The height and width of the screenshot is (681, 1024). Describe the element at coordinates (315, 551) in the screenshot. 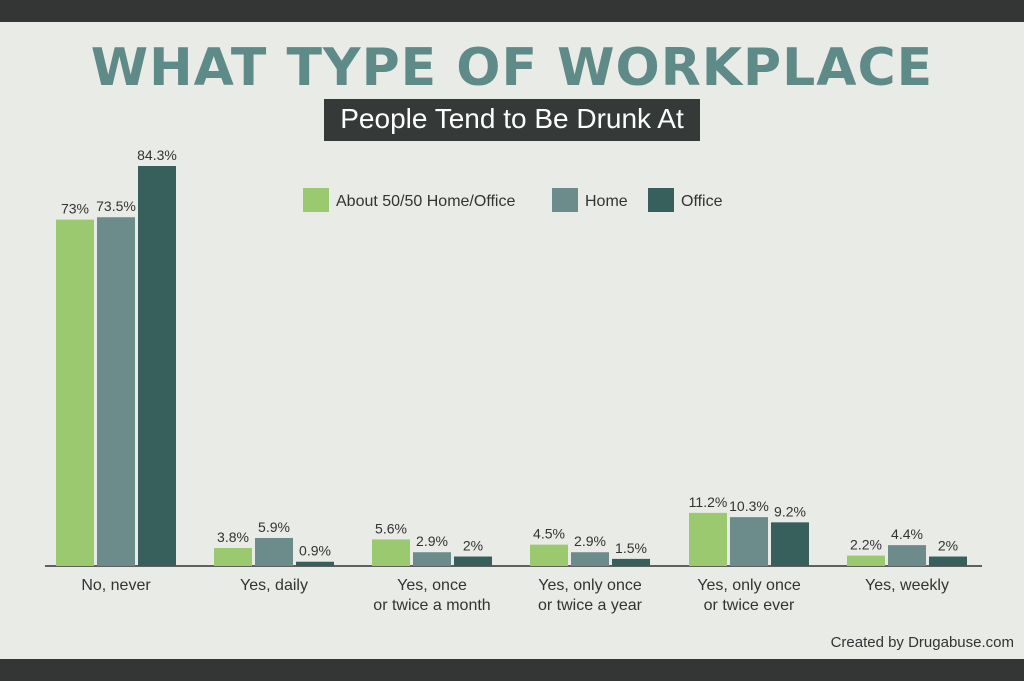

I see `data-label: 0.9%` at that location.